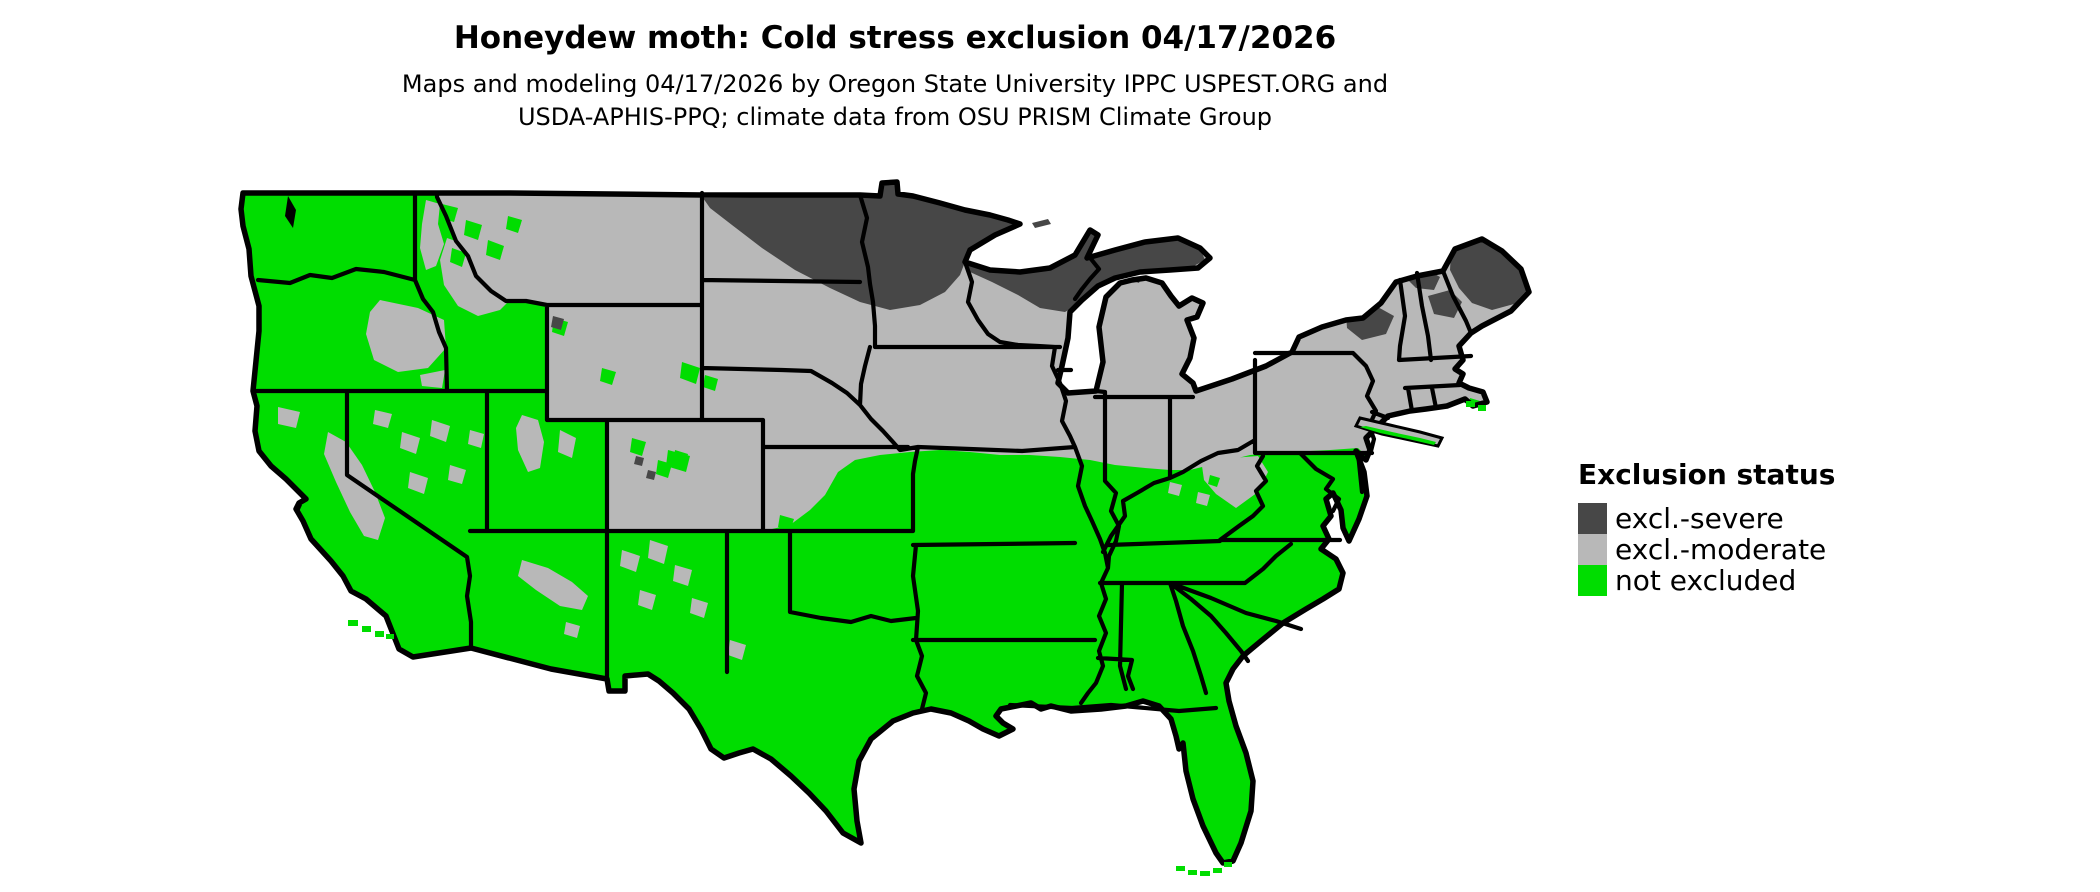 This screenshot has width=2100, height=892. I want to click on legend-swatch-moderate, so click(1592, 549).